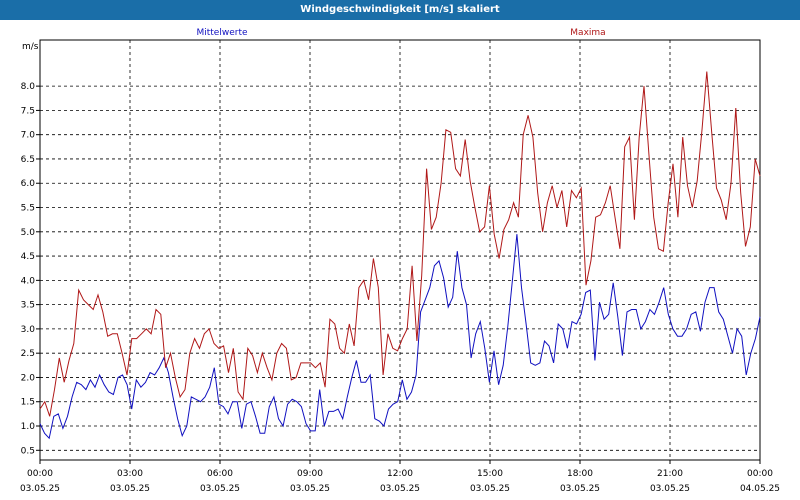  I want to click on x-tick-time-label: 12:00, so click(400, 474).